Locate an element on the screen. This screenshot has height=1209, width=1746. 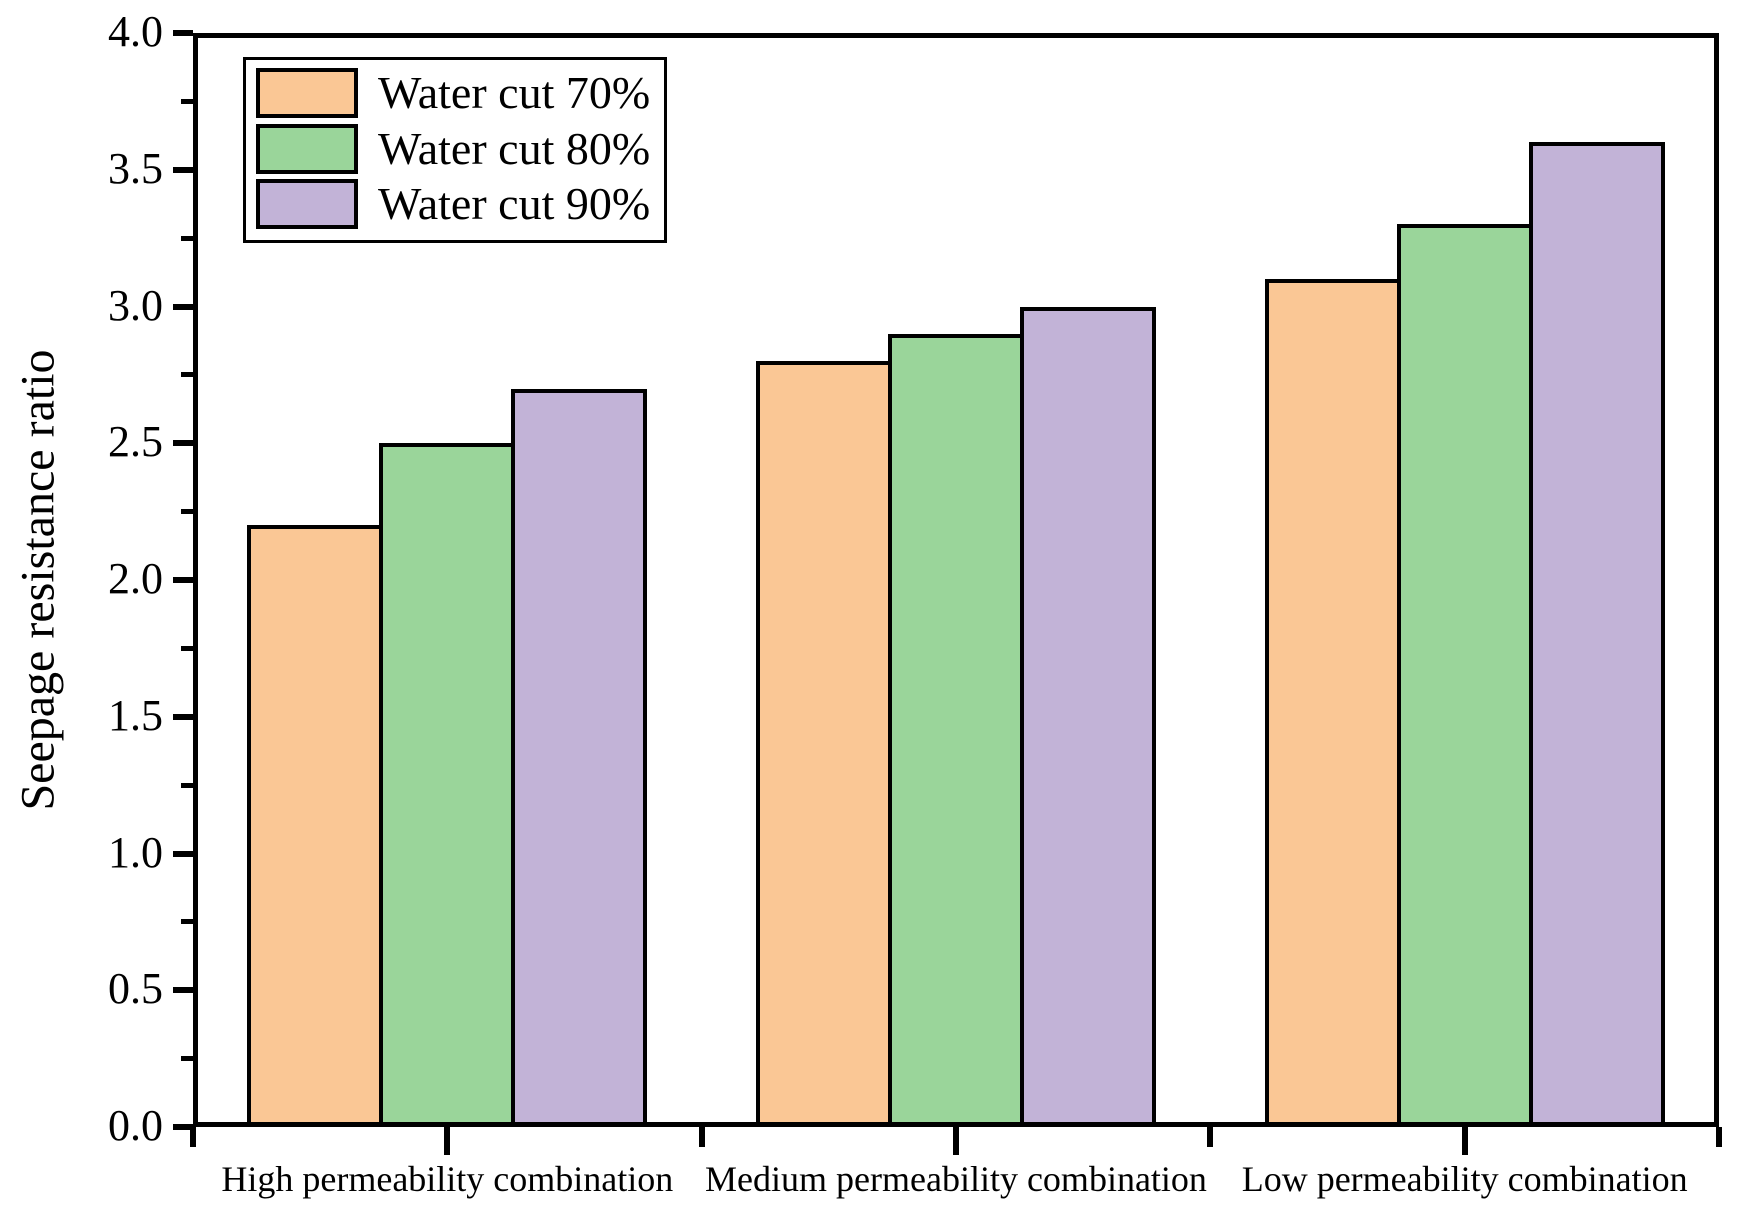
x-category-label: High permeability combination is located at coordinates (447, 1179).